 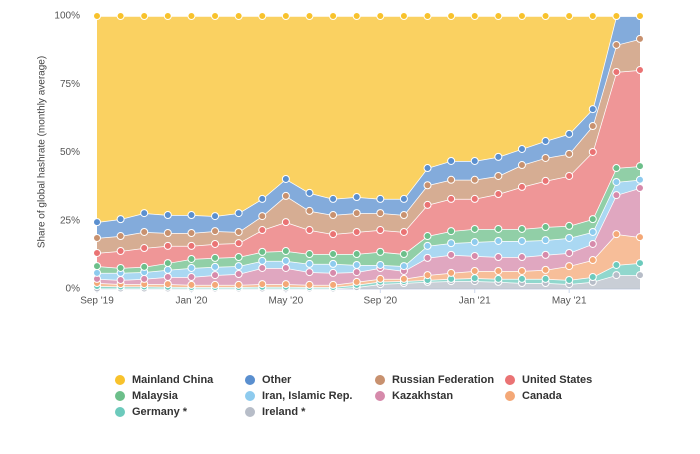 What do you see at coordinates (557, 380) in the screenshot?
I see `legend-label: United States` at bounding box center [557, 380].